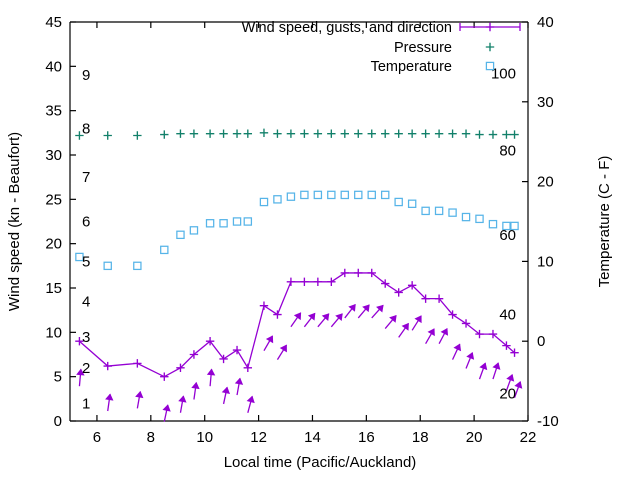 This screenshot has width=640, height=480. Describe the element at coordinates (53, 288) in the screenshot. I see `y-tick-label: 15` at that location.